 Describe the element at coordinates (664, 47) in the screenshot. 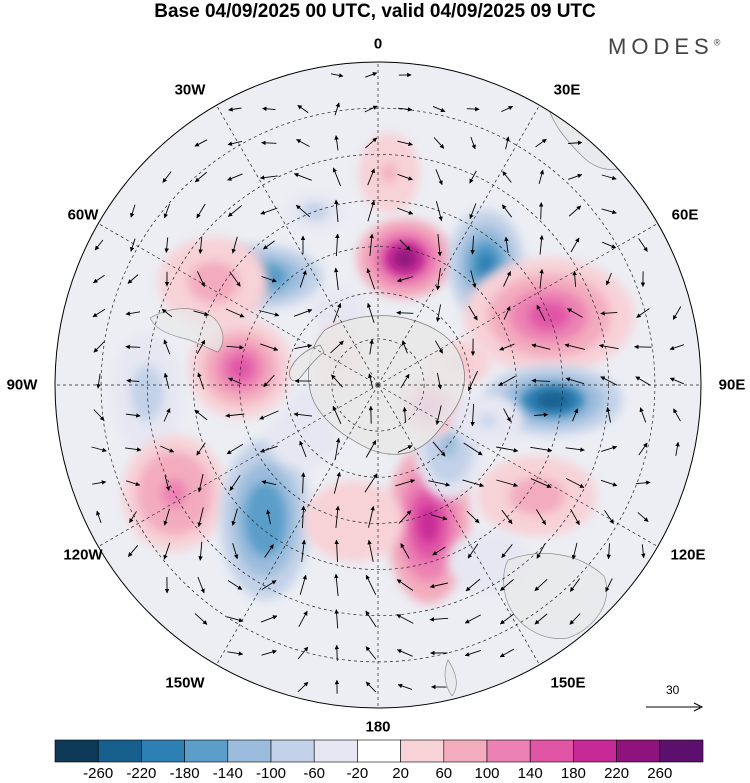

I see `brand-logo: MODES®` at that location.